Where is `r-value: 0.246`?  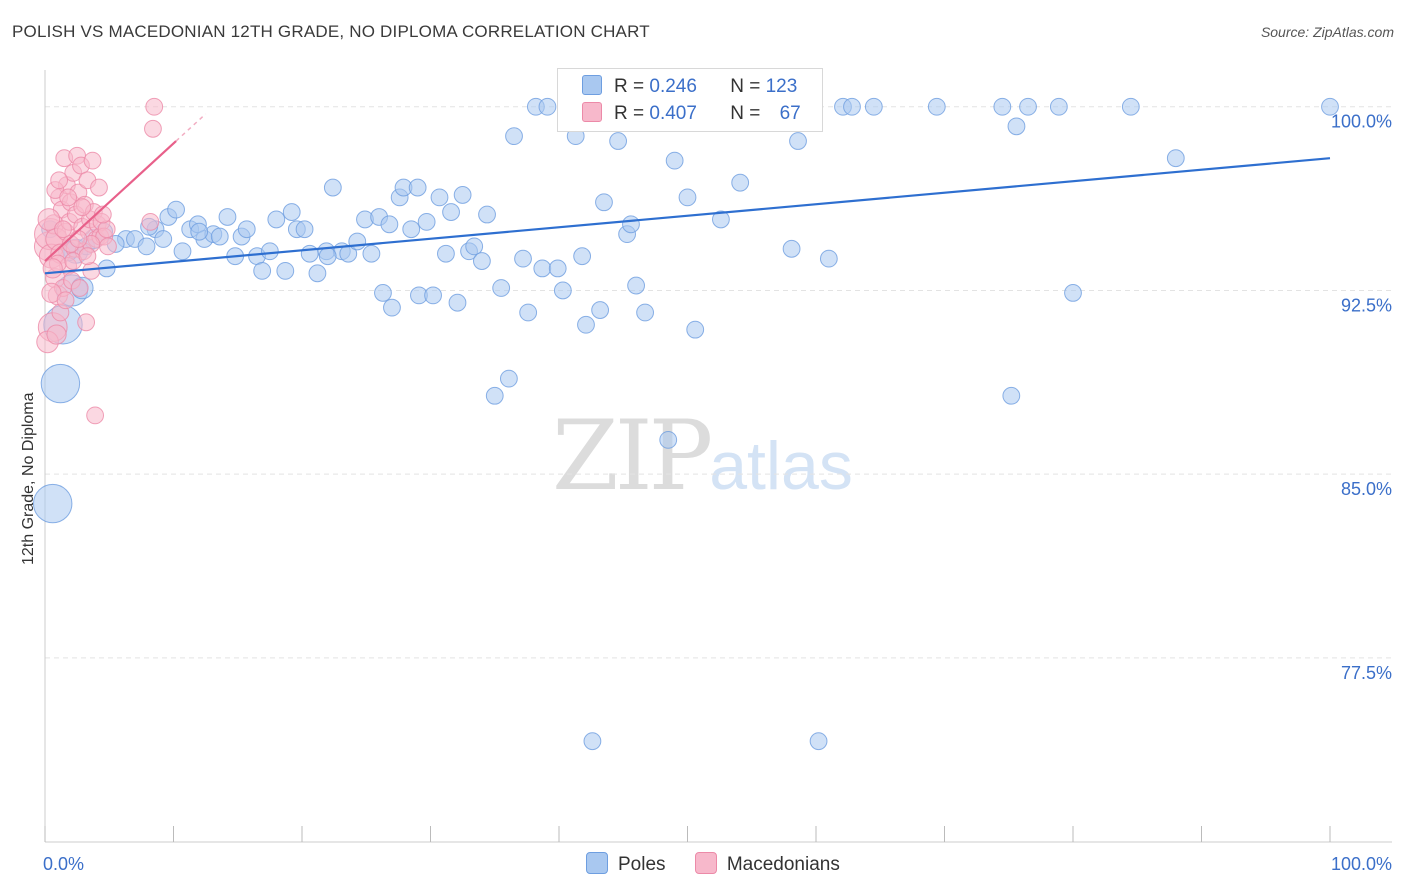
r-value: 0.246 is located at coordinates (673, 86).